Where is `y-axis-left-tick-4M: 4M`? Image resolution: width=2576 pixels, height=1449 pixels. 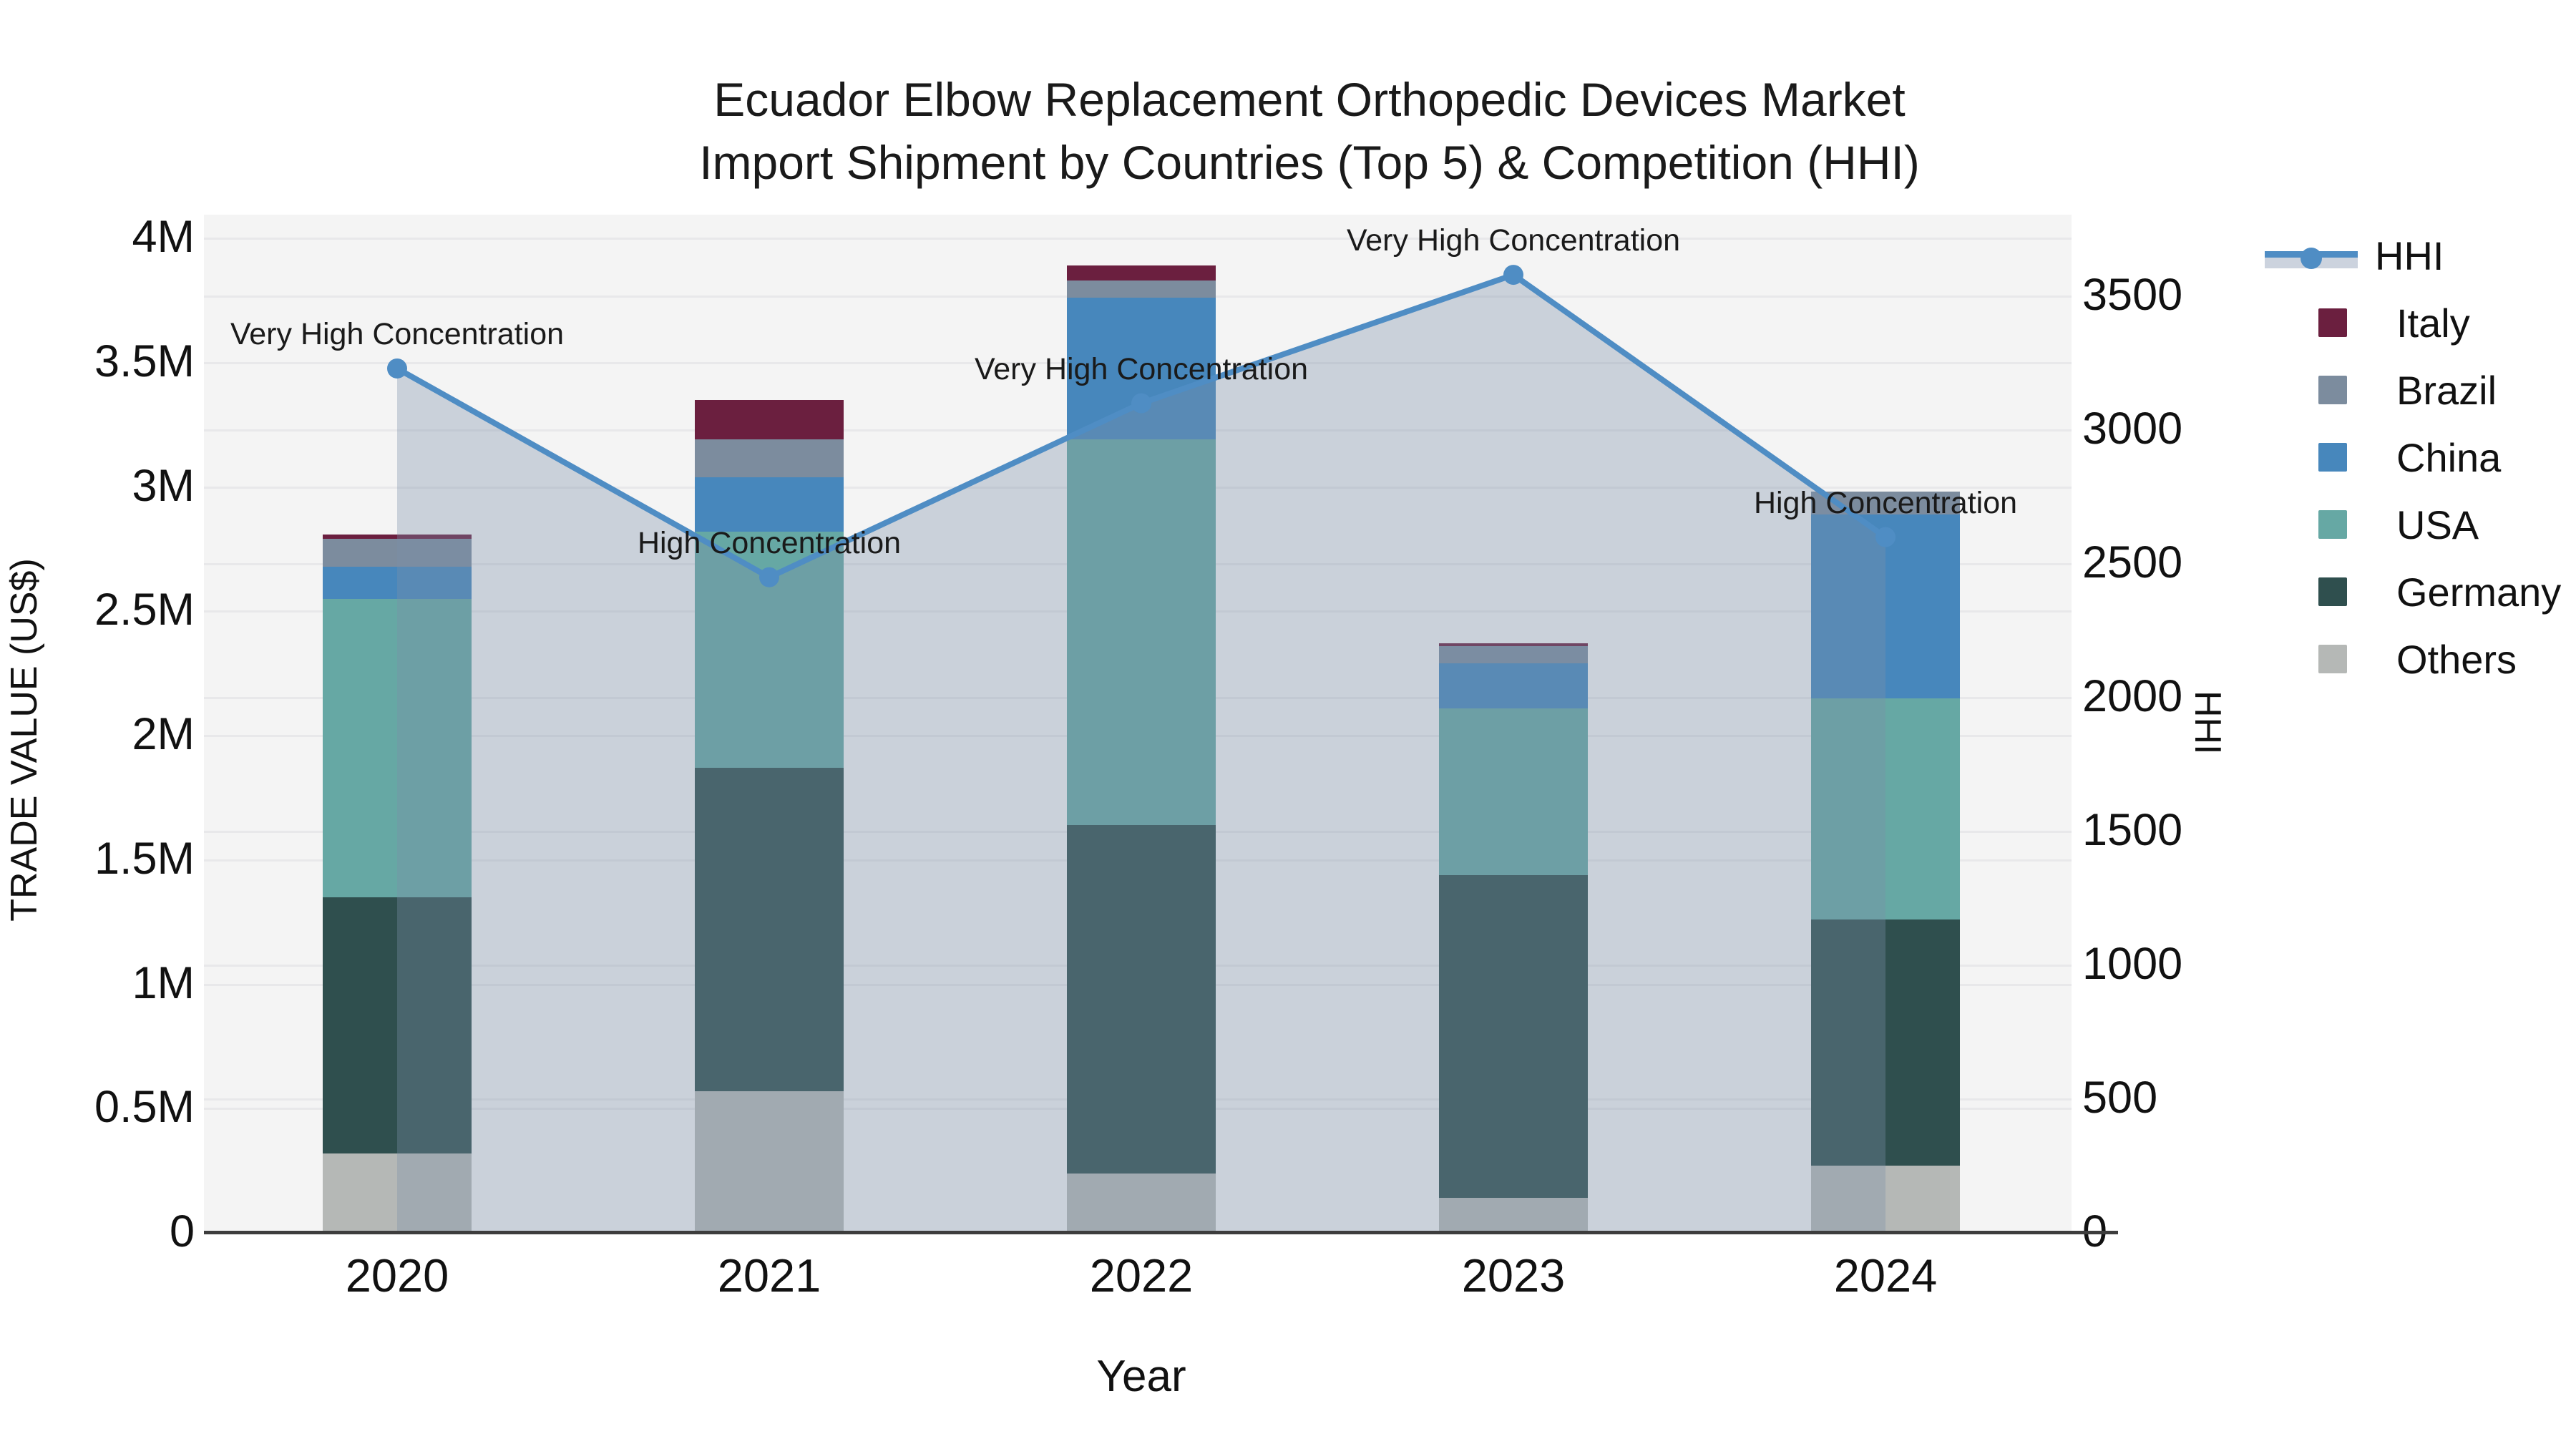 y-axis-left-tick-4M: 4M is located at coordinates (163, 237).